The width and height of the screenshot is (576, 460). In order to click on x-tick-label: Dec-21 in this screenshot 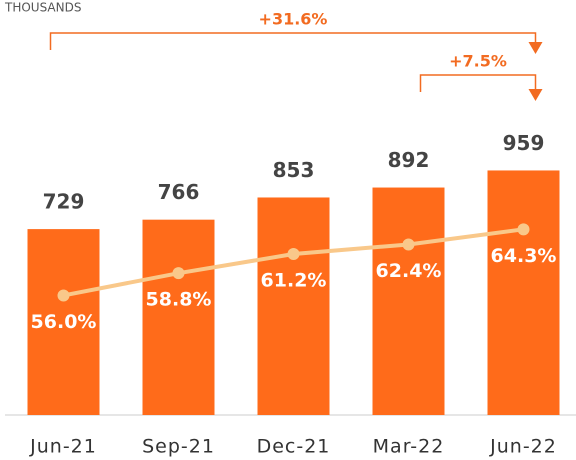, I will do `click(294, 447)`.